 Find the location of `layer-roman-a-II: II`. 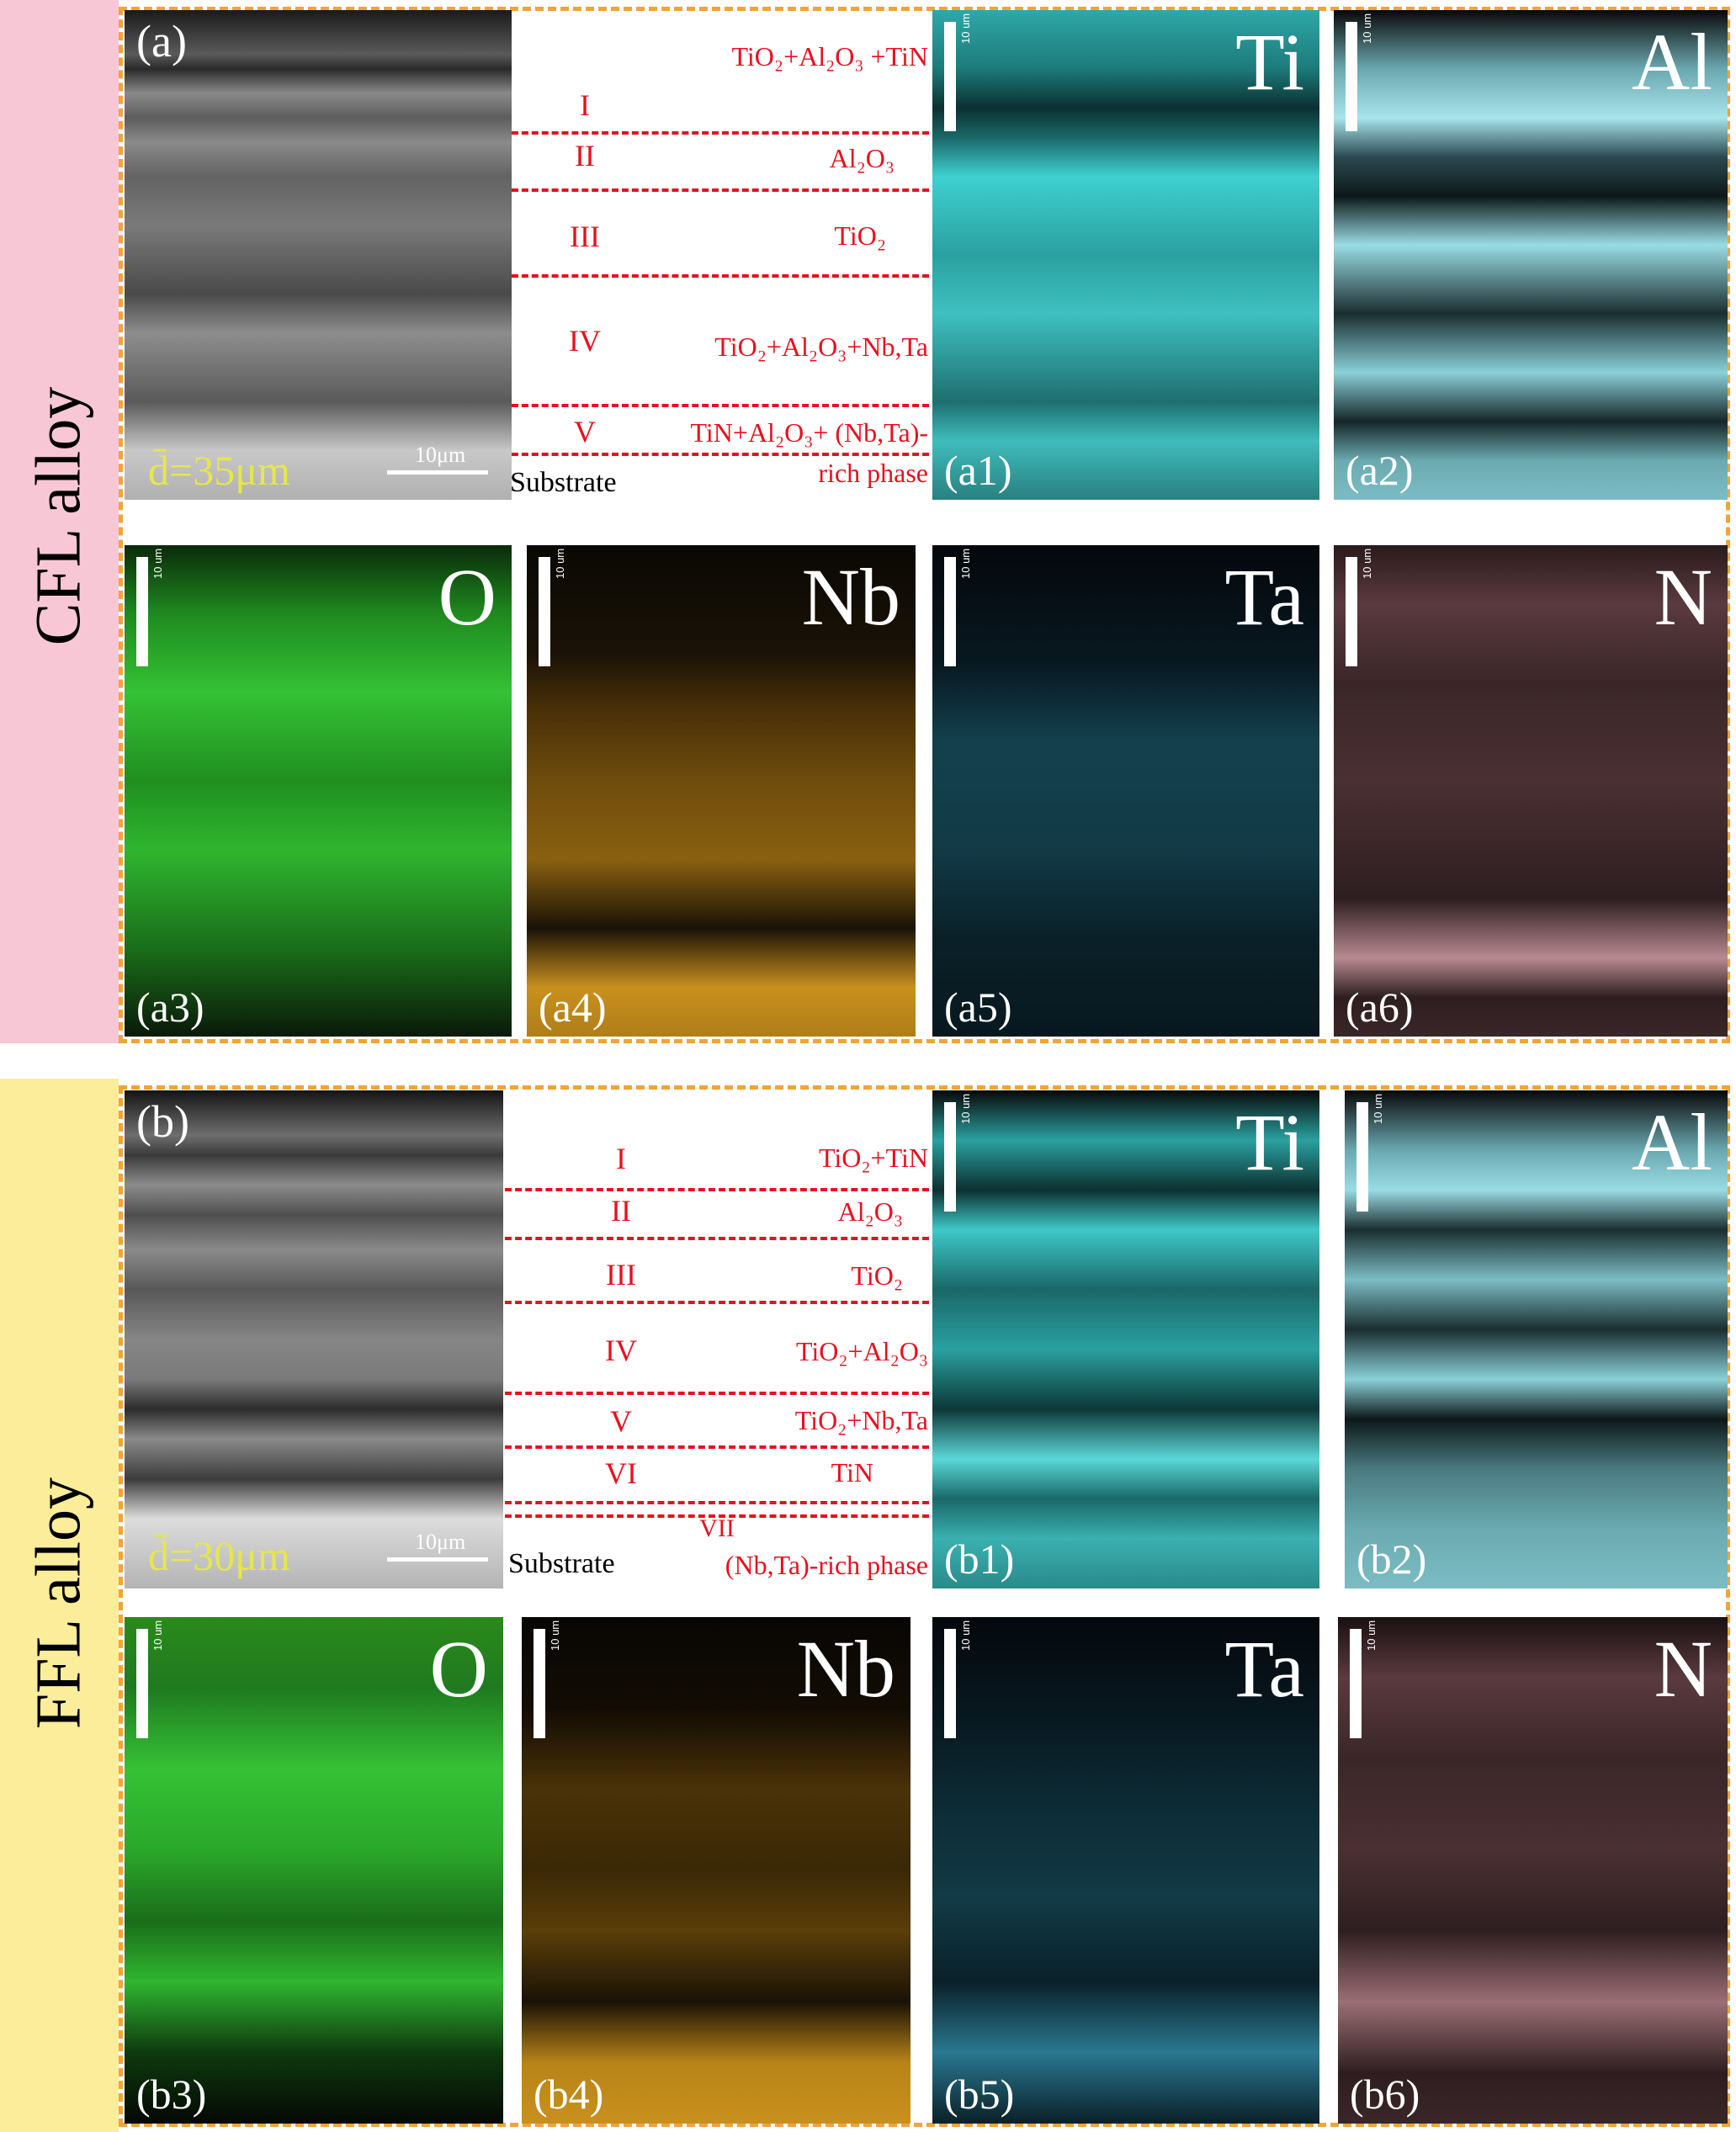

layer-roman-a-II: II is located at coordinates (585, 156).